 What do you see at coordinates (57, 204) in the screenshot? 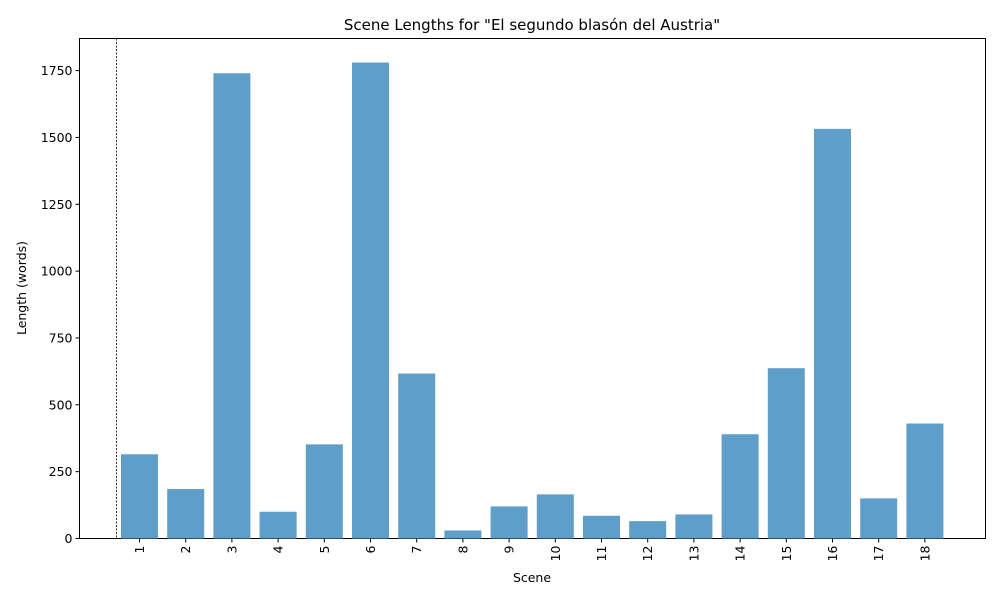
I see `y-tick-label: 1250` at bounding box center [57, 204].